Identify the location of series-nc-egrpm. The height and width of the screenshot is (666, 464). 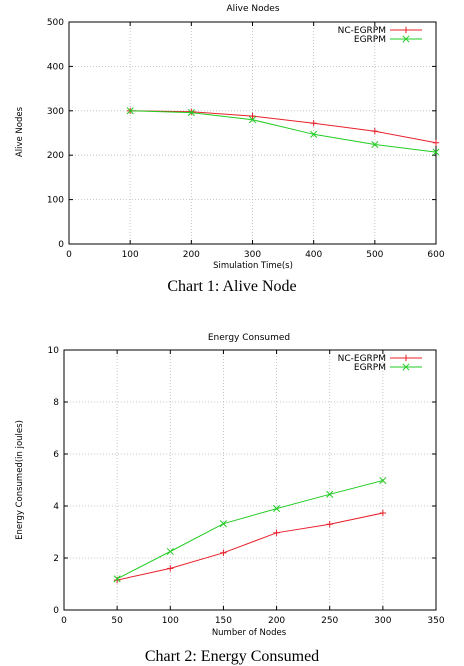
(250, 546).